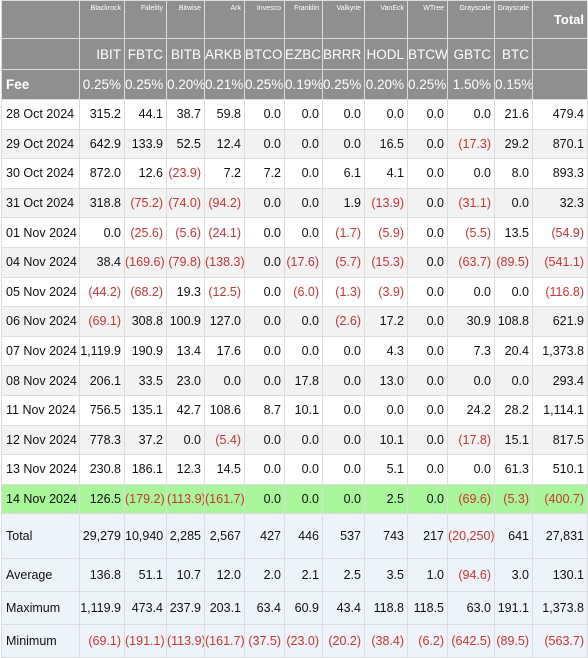 Image resolution: width=588 pixels, height=658 pixels. What do you see at coordinates (145, 536) in the screenshot?
I see `summary-row-value-cell: 10,940` at bounding box center [145, 536].